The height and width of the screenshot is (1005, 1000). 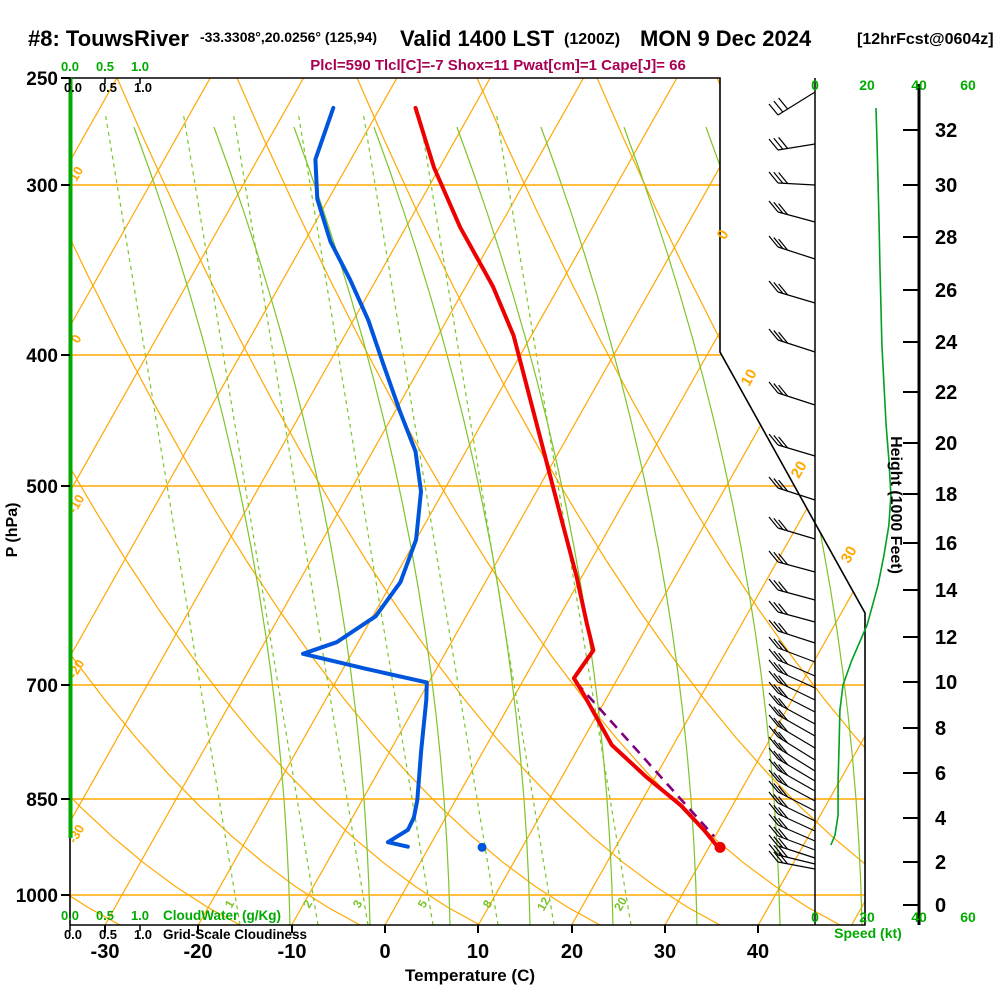 I want to click on dry-adiabat-line, so click(x=976, y=496).